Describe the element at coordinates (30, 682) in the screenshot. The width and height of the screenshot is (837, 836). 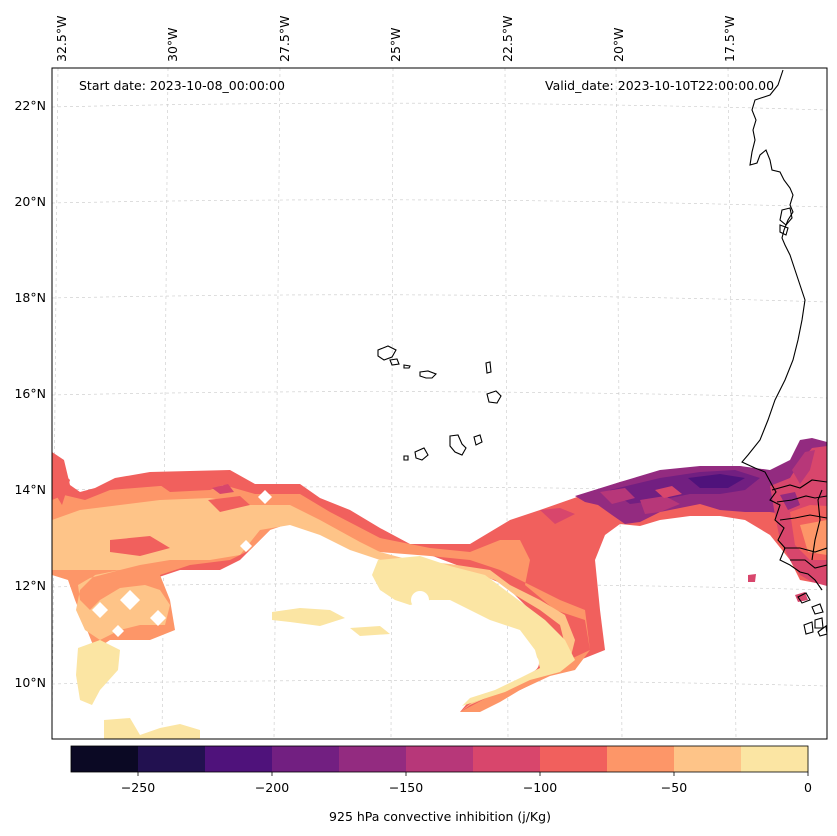
I see `lat-label-10n: 10°N` at that location.